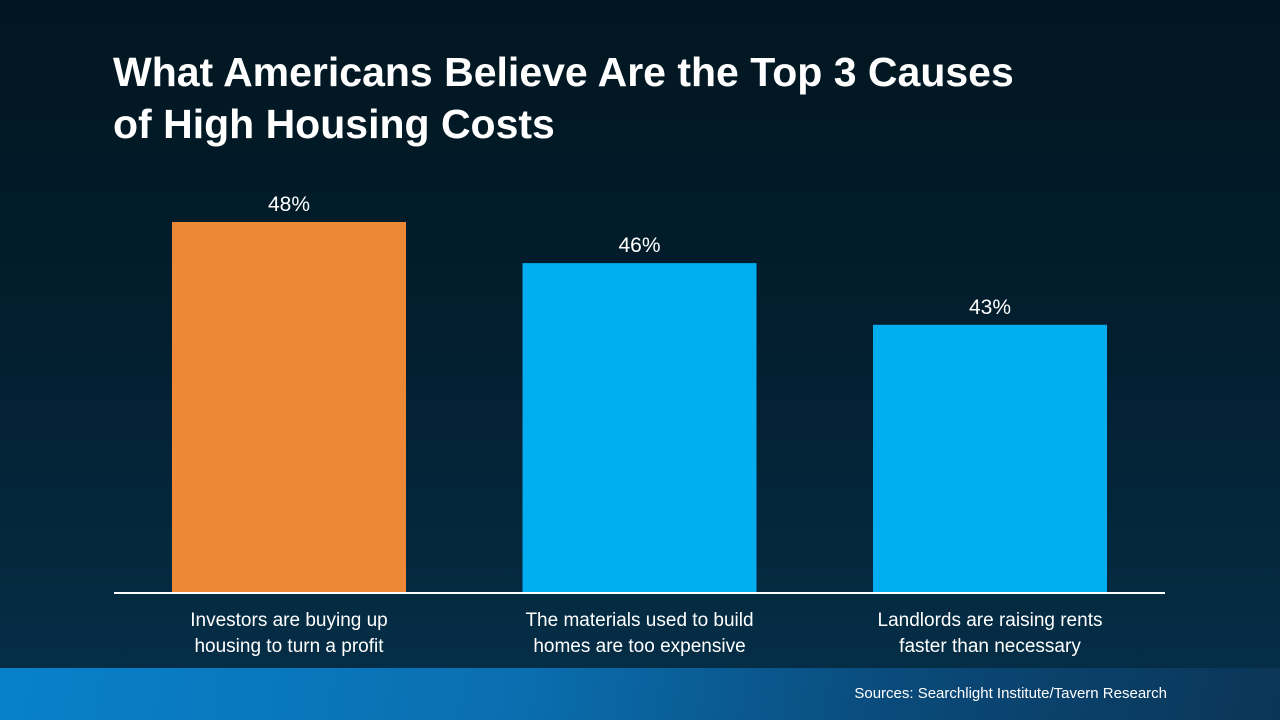 This screenshot has height=720, width=1280. I want to click on category-label-1-line-1: Investors are buying up, so click(289, 620).